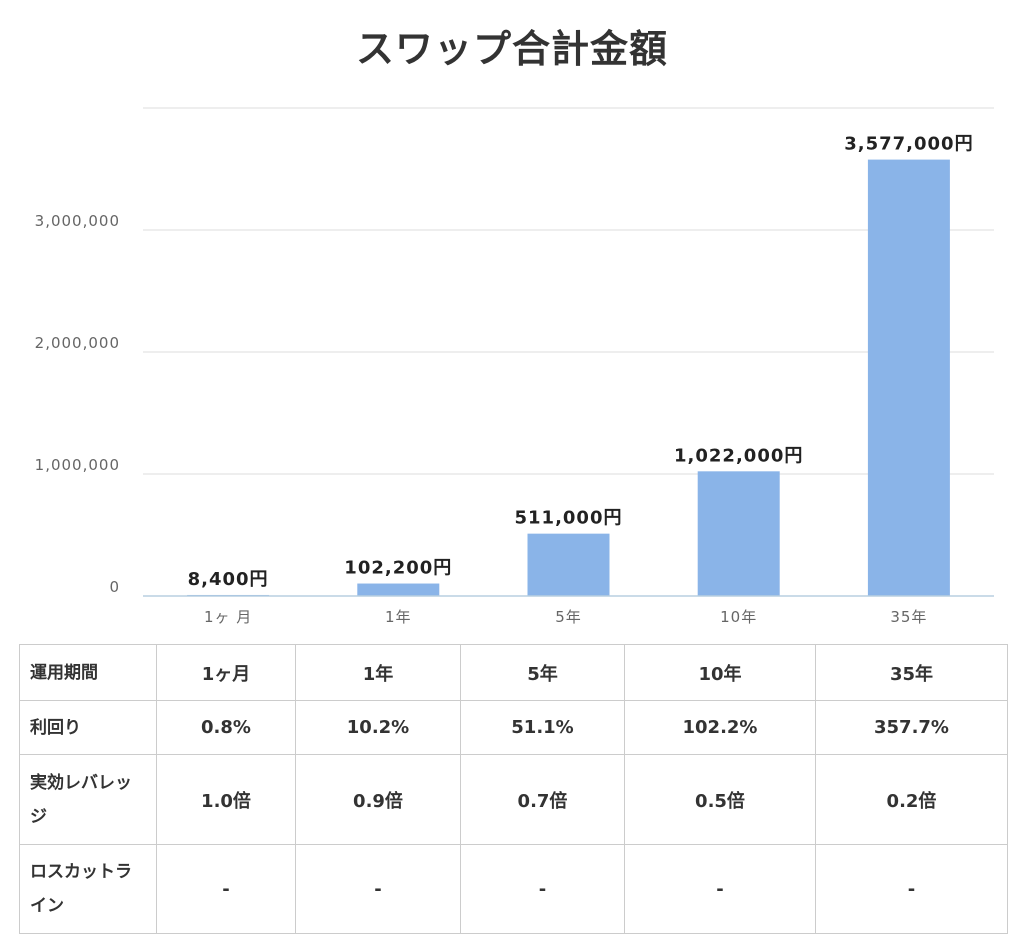  What do you see at coordinates (88, 799) in the screenshot?
I see `row-header: 実効レバレッジ` at bounding box center [88, 799].